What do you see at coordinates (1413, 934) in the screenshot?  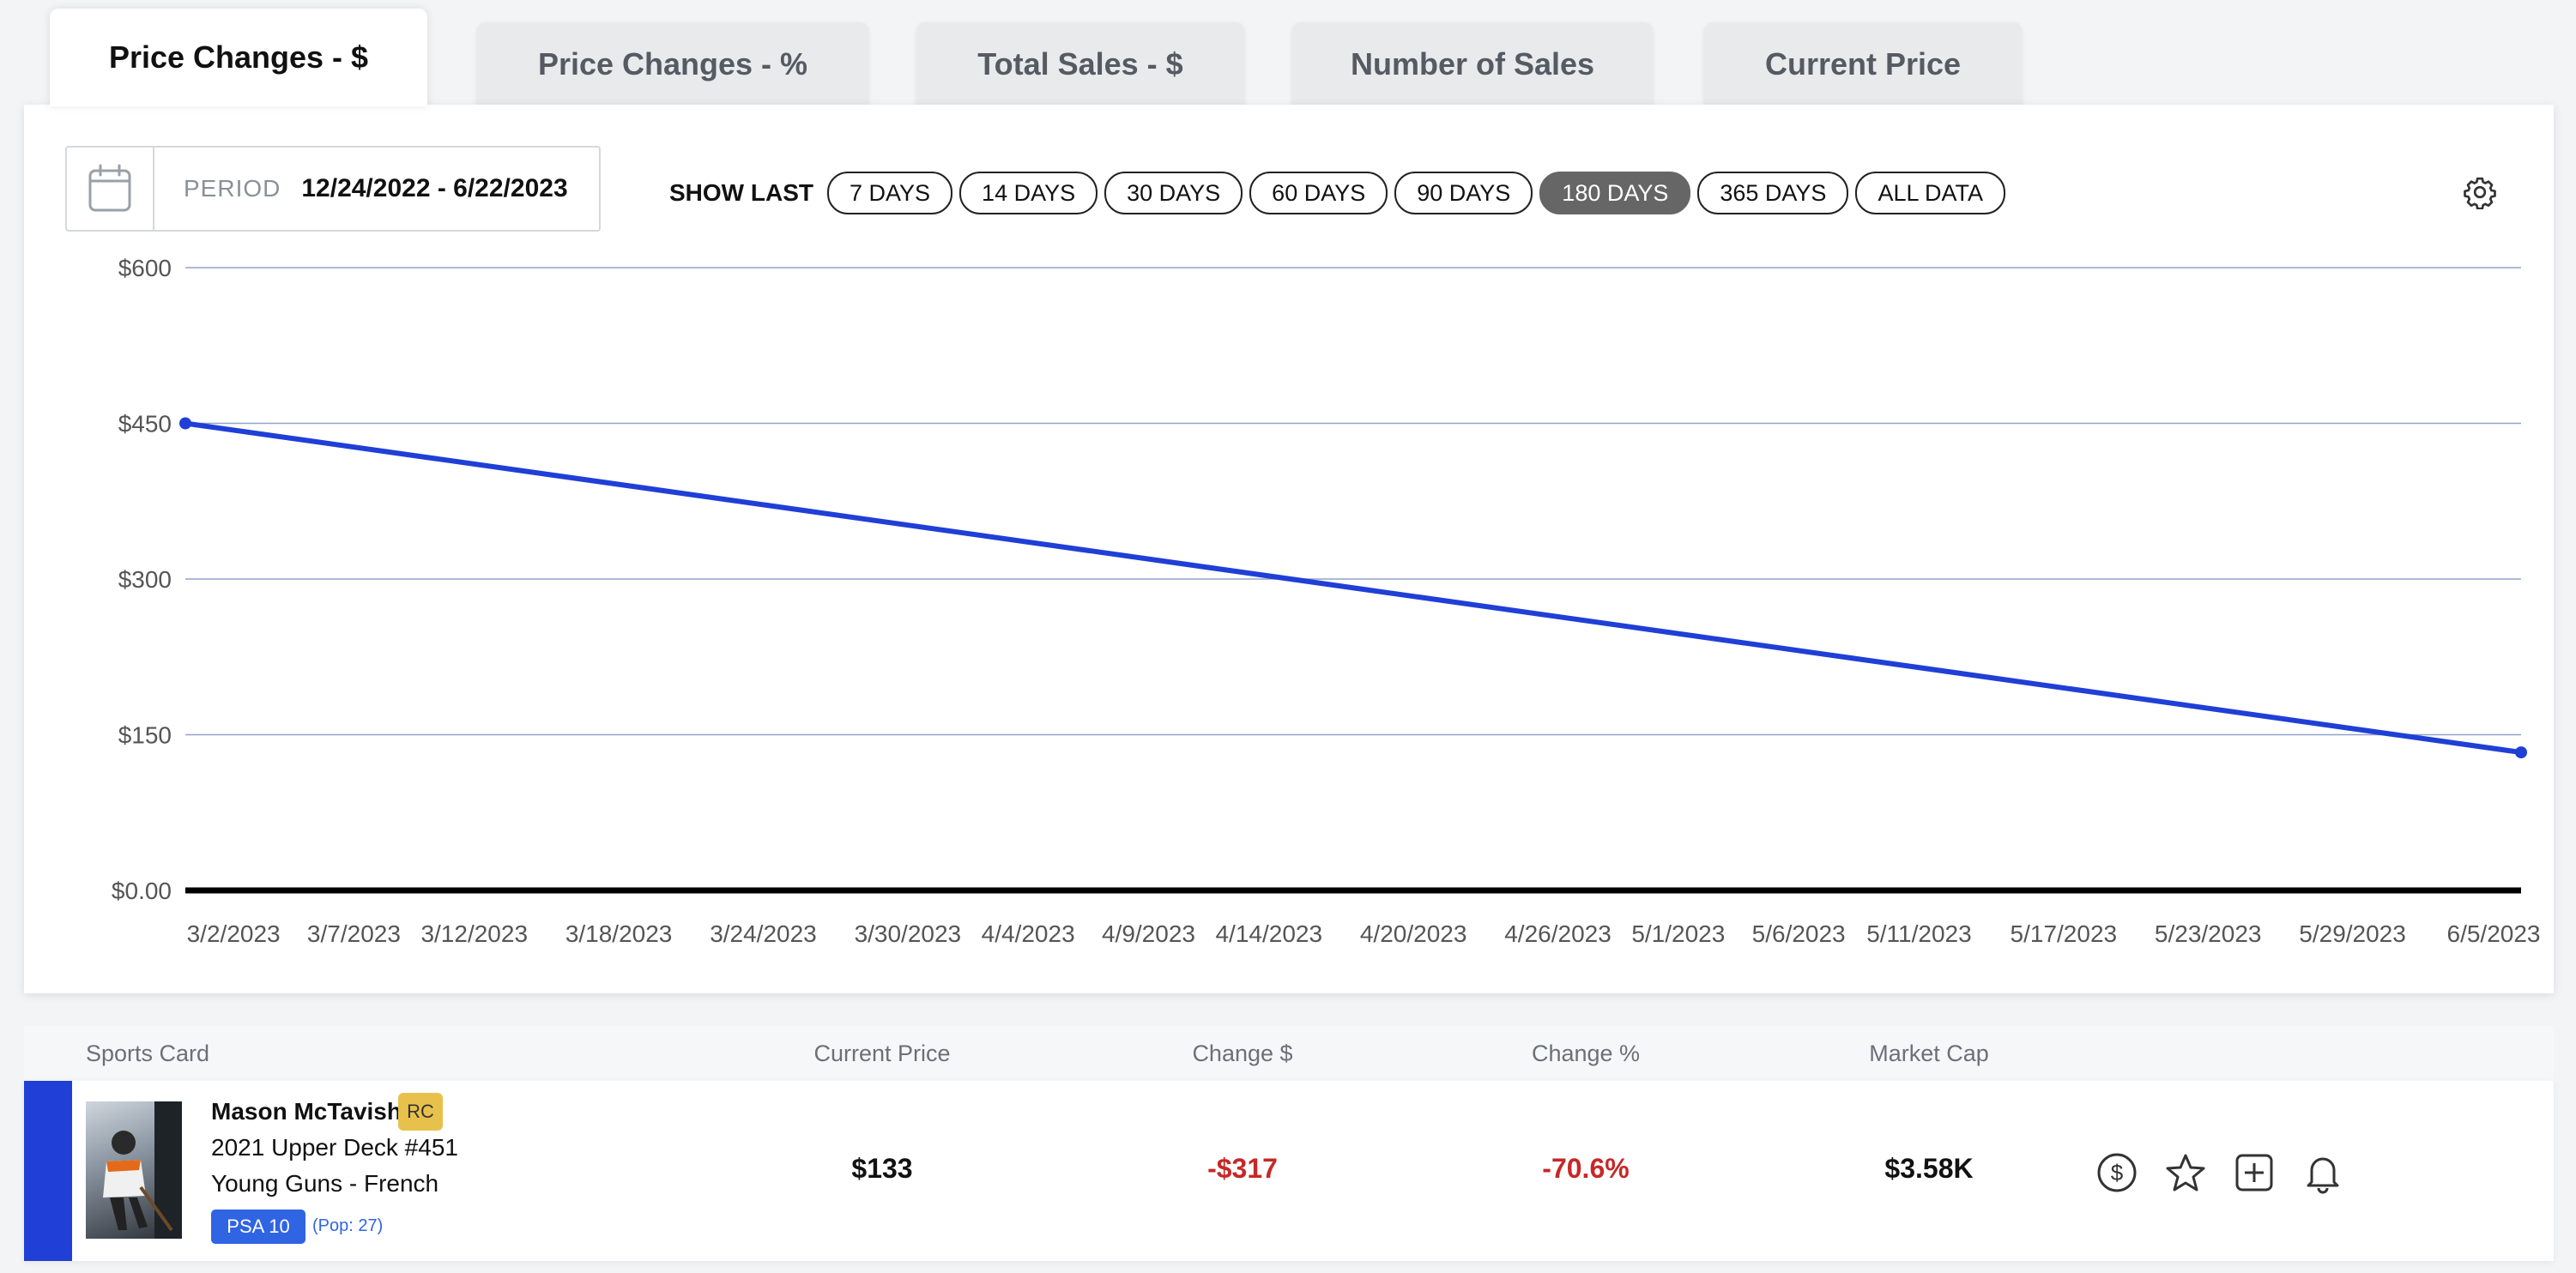 I see `x-tick-label: 4/20/2023` at bounding box center [1413, 934].